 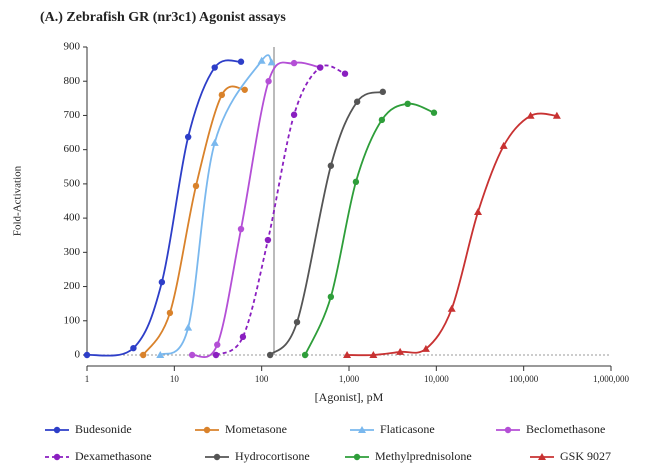 I want to click on legend-label: Methylprednisolone, so click(x=423, y=456).